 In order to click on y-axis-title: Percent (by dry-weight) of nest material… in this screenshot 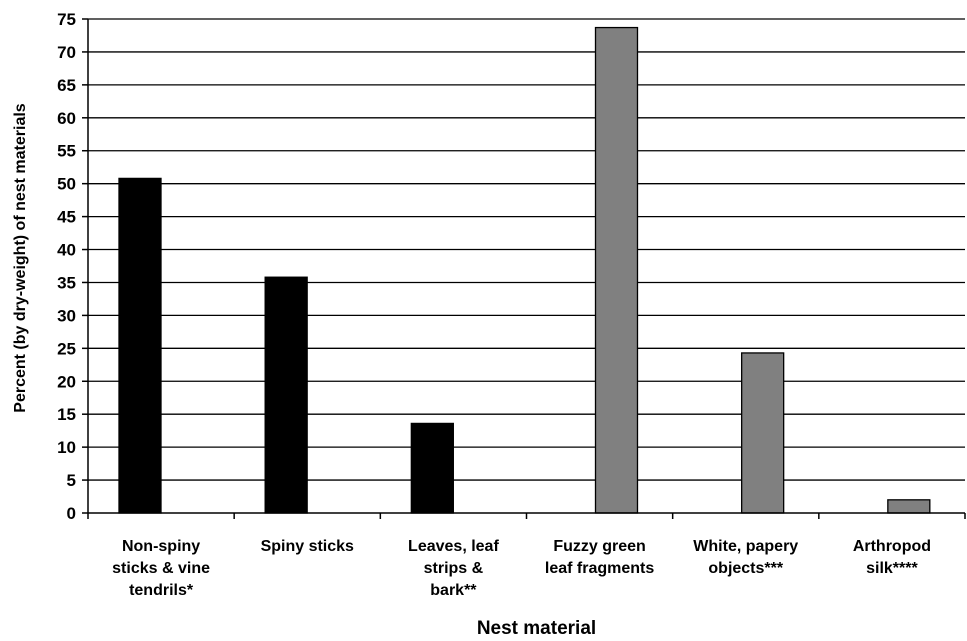, I will do `click(20, 258)`.